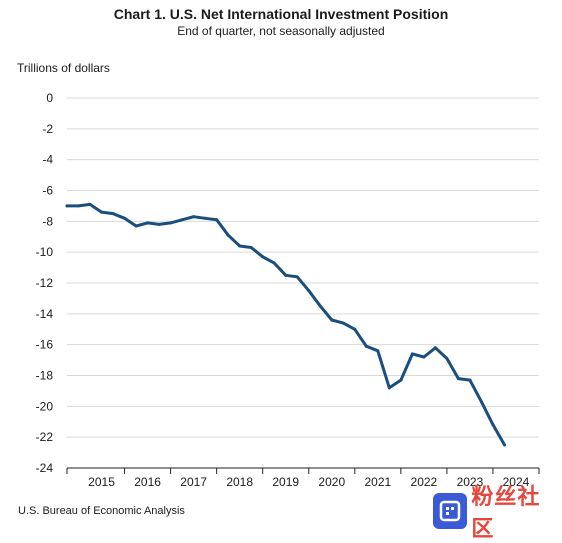  Describe the element at coordinates (516, 482) in the screenshot. I see `x-tick-label: 2024` at that location.